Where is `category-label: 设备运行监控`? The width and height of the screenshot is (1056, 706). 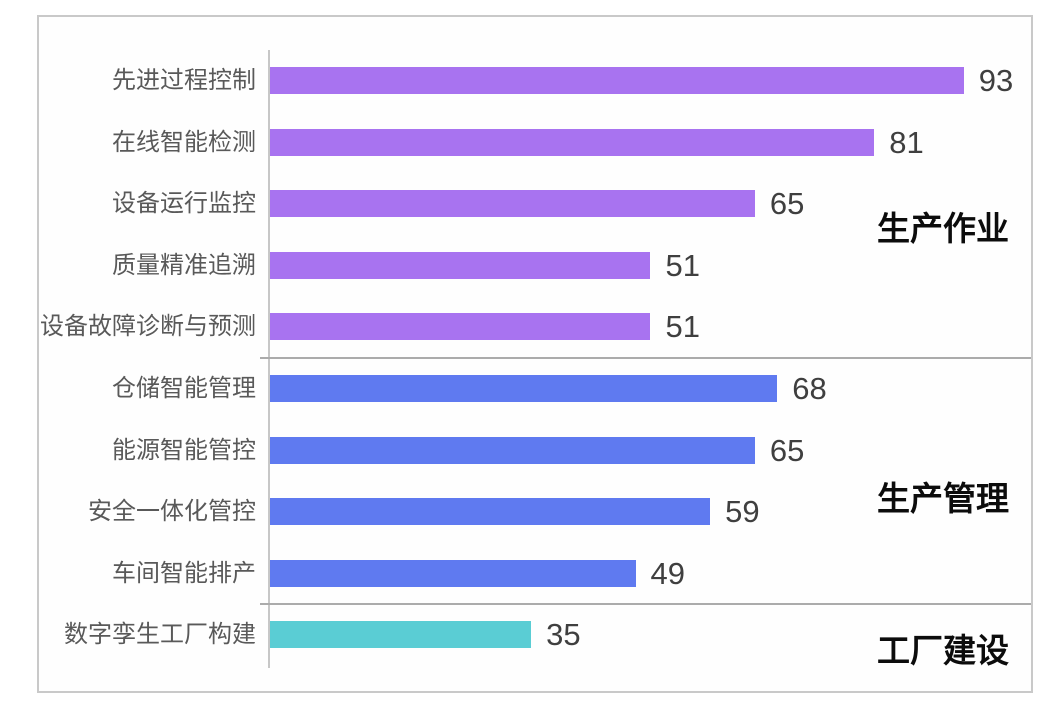
category-label: 设备运行监控 is located at coordinates (184, 204).